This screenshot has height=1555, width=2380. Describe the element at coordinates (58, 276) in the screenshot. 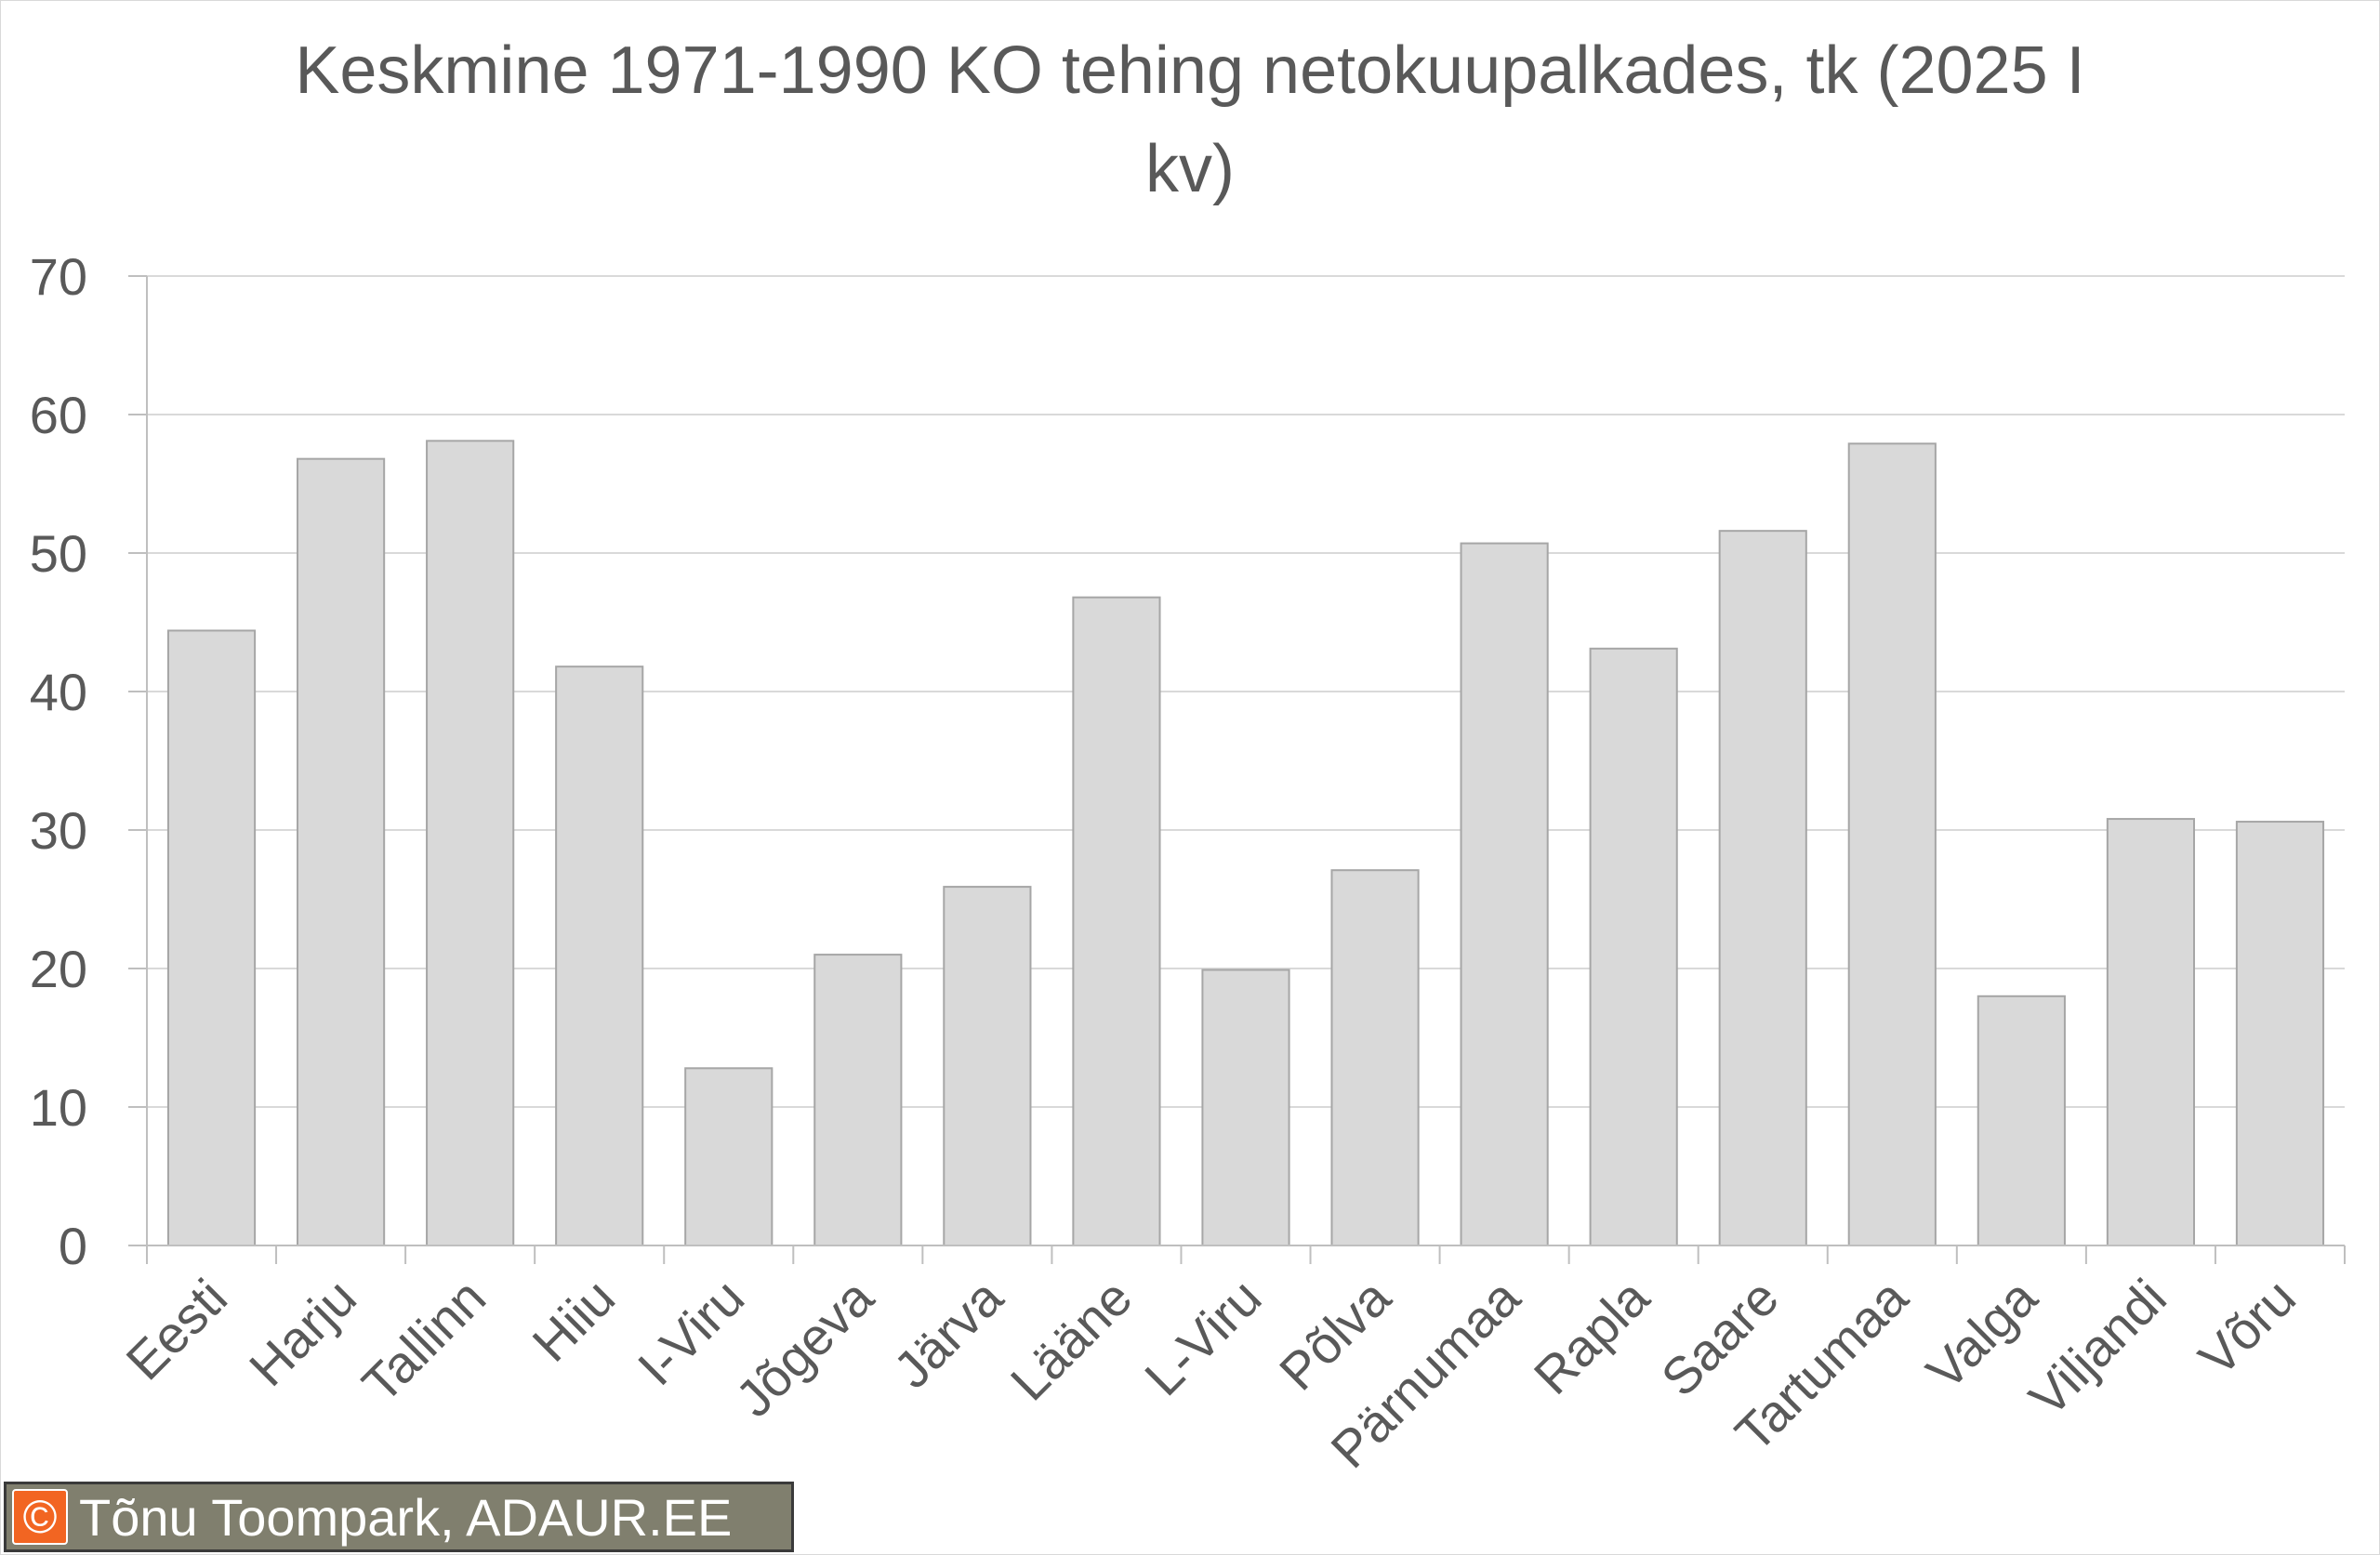

I see `y-tick-label: 70` at that location.